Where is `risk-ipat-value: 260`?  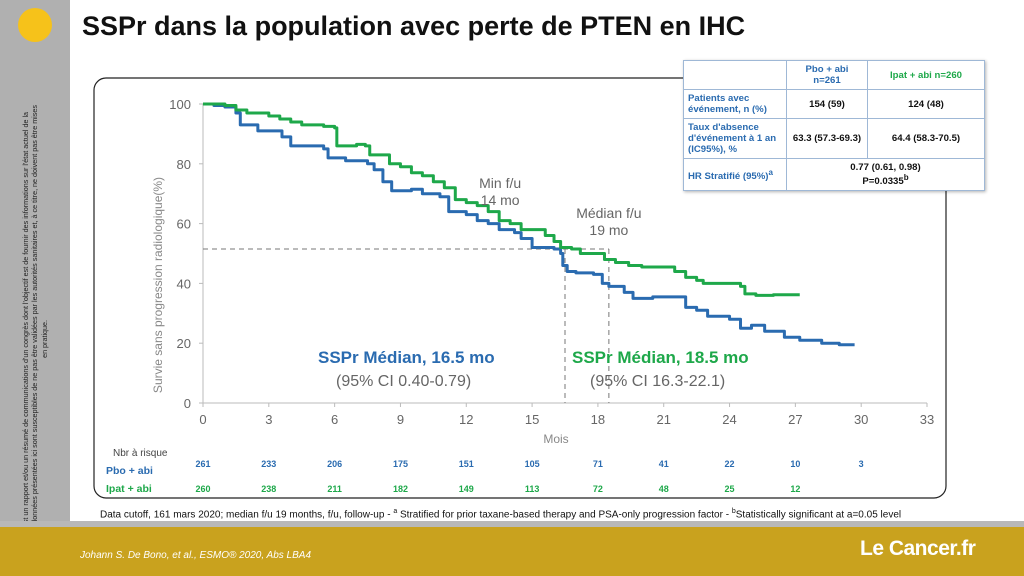
risk-ipat-value: 260 is located at coordinates (202, 489).